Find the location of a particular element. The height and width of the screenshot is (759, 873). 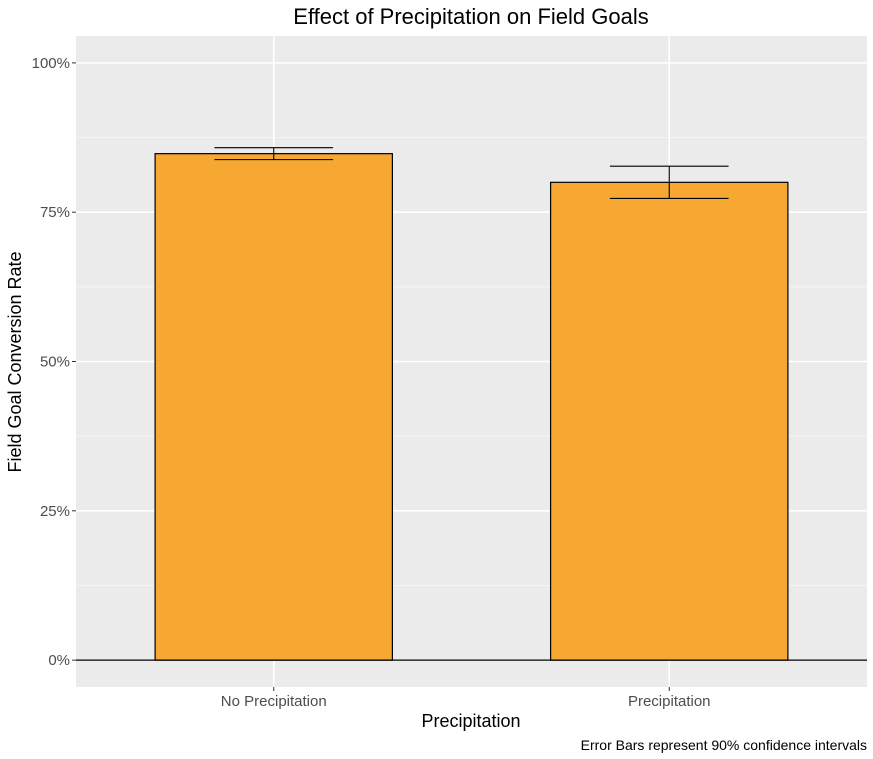

y-tick-label: 50% is located at coordinates (55, 362).